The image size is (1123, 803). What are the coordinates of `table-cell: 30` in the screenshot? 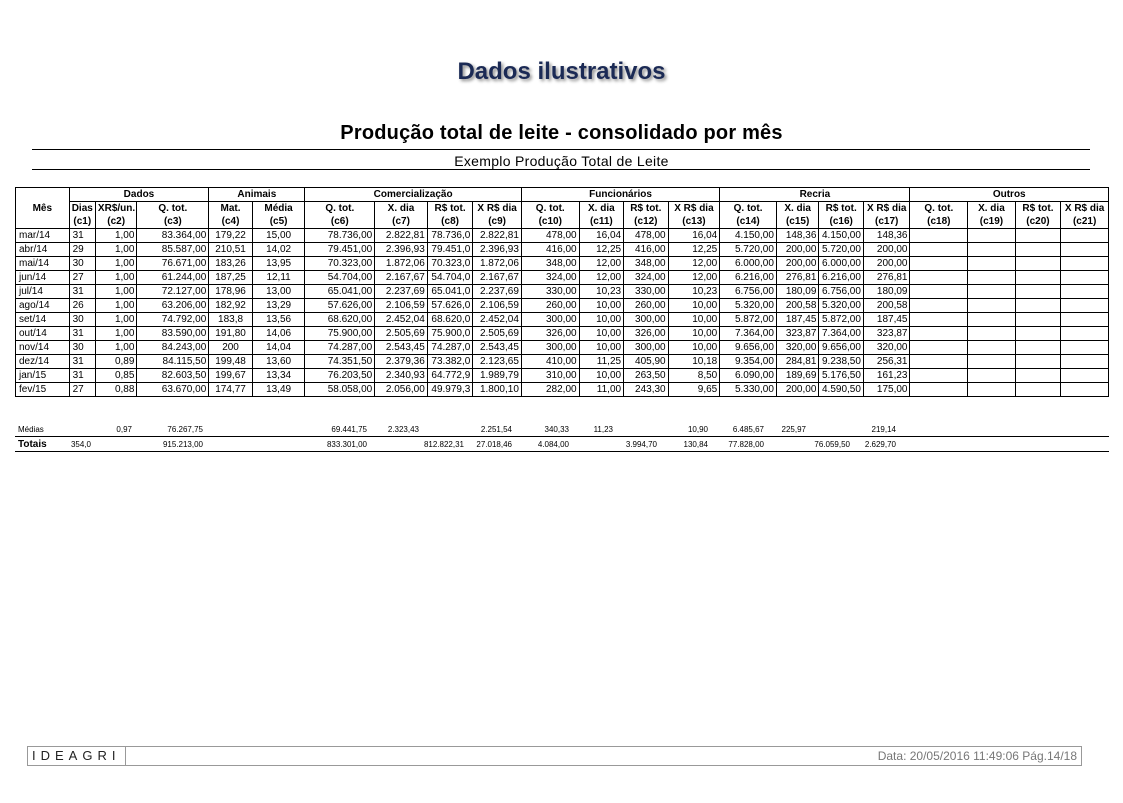 It's located at (82, 263).